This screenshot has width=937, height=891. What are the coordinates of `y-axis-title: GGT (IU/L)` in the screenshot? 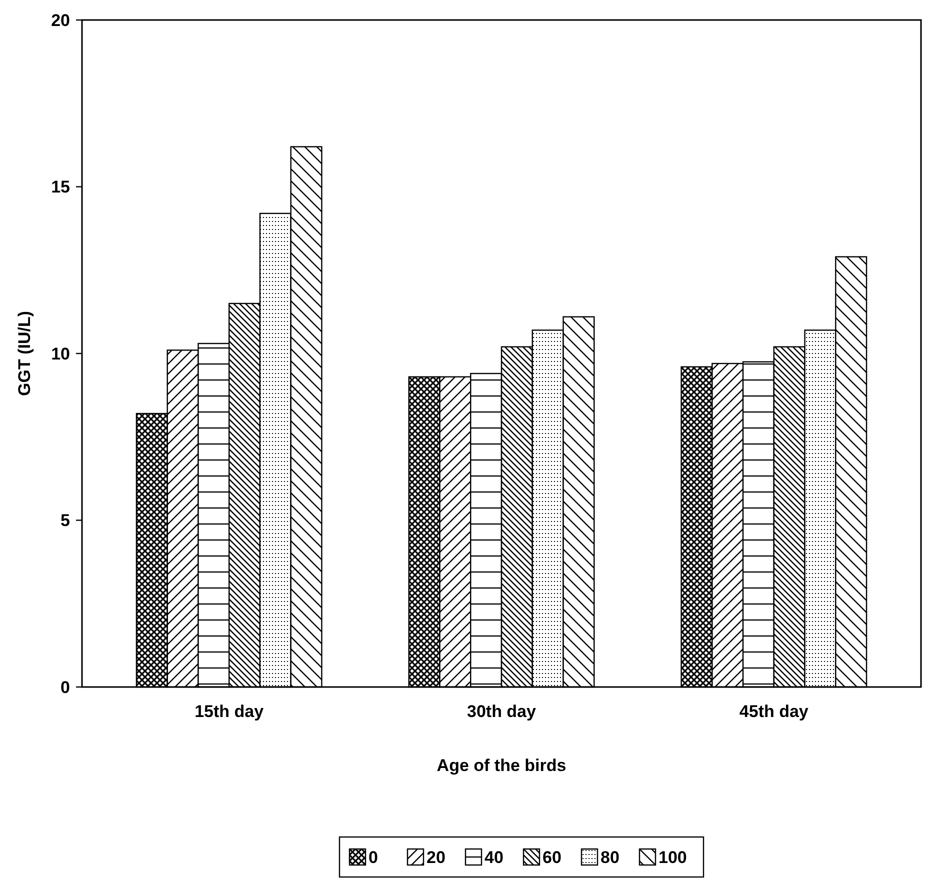 It's located at (24, 353).